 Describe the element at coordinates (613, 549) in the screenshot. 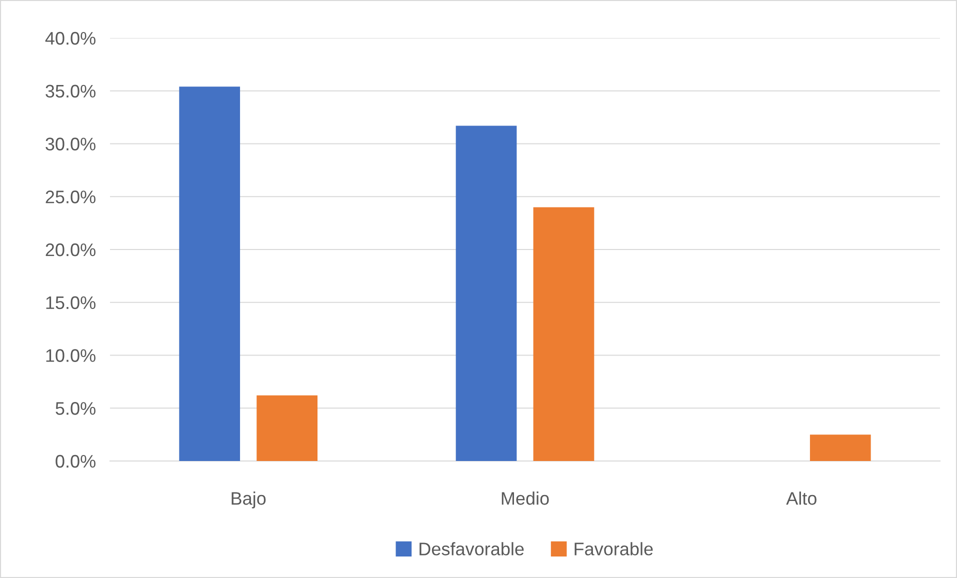

I see `legend-label: Favorable` at that location.